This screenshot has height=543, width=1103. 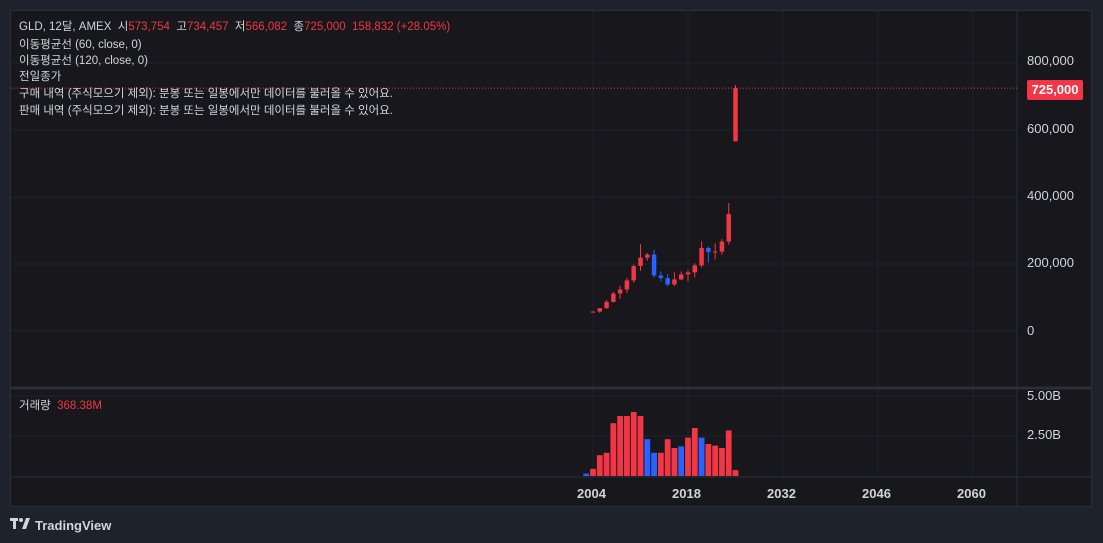 What do you see at coordinates (664, 198) in the screenshot?
I see `candles` at bounding box center [664, 198].